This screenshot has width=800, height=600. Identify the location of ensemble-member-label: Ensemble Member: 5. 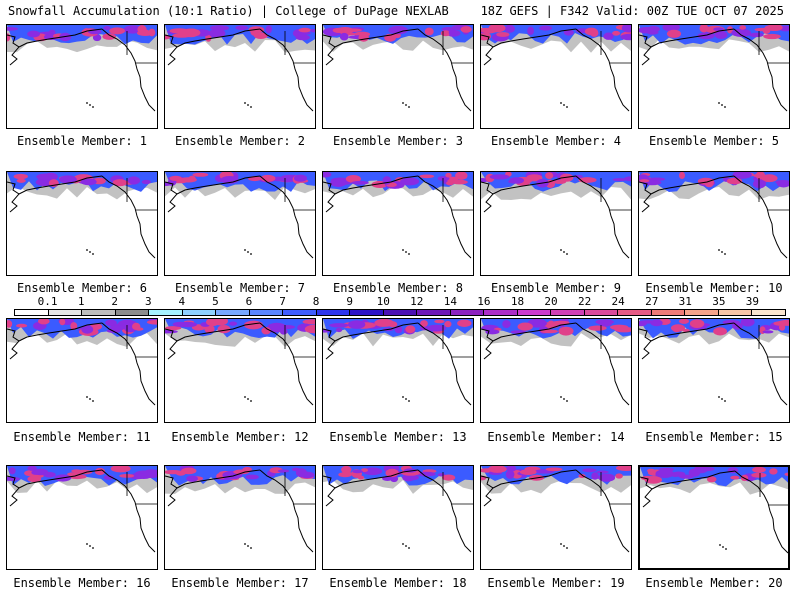
(714, 141).